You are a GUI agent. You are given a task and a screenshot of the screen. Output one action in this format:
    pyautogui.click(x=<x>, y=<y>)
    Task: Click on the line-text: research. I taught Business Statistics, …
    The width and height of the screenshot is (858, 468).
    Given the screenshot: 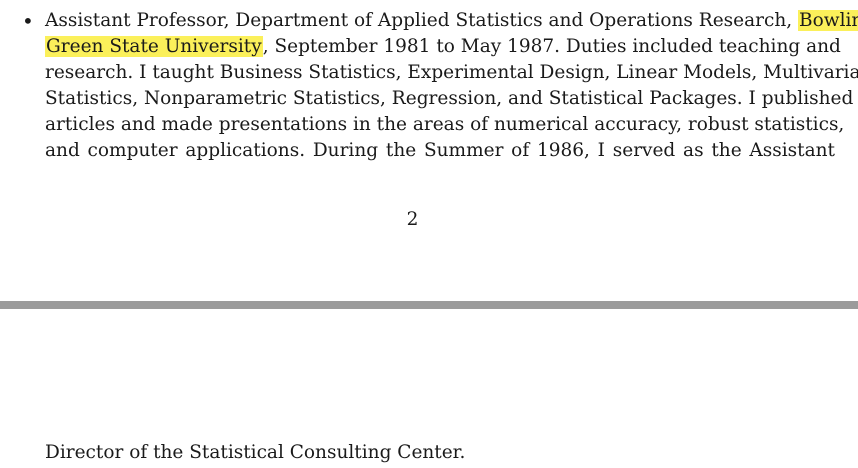 What is the action you would take?
    pyautogui.click(x=451, y=72)
    